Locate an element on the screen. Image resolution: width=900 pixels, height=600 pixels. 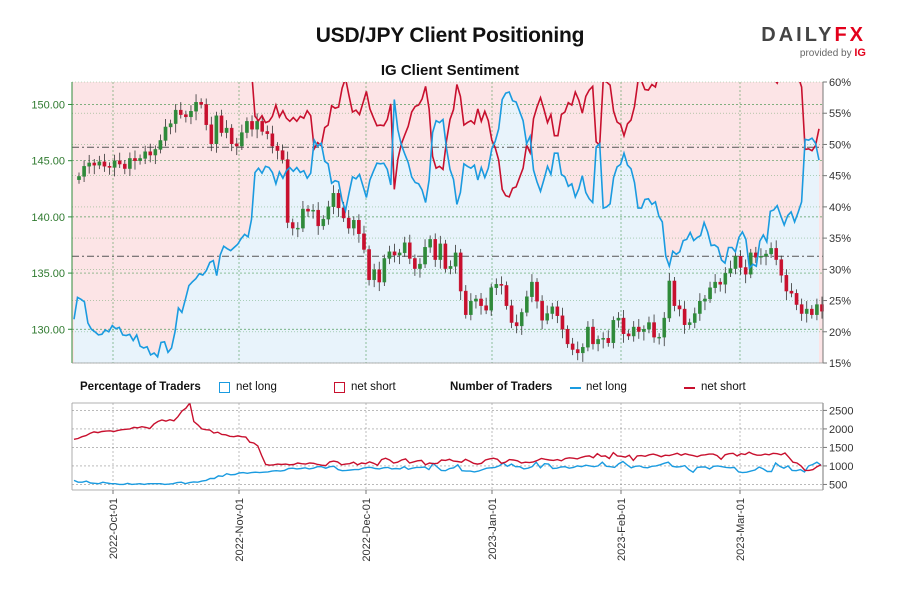
pct-tick-label: 45% is located at coordinates (840, 177).